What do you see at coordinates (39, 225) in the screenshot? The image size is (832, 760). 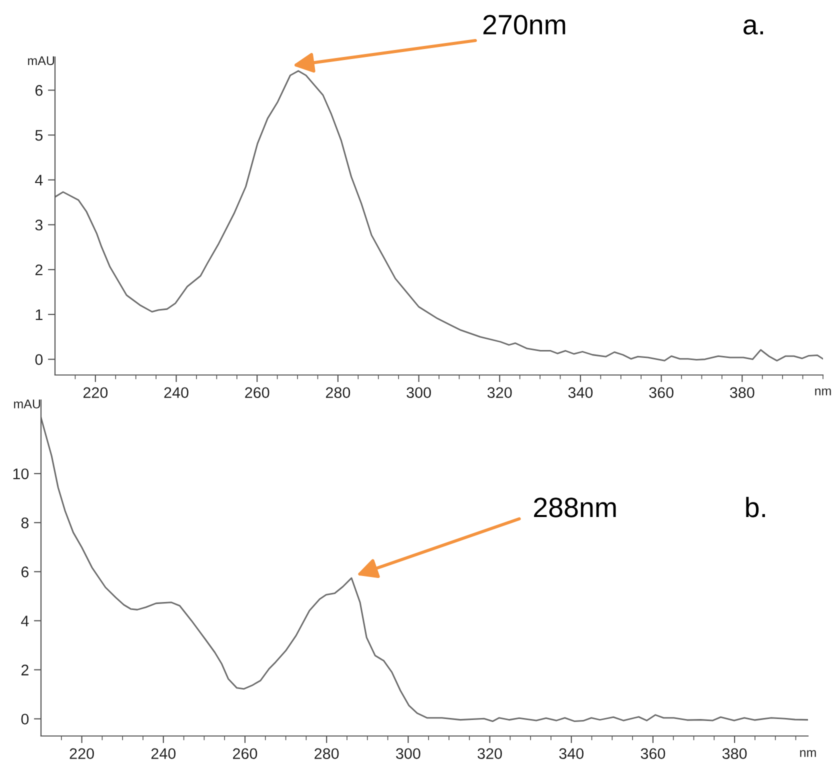 I see `y-tick-label: 3` at bounding box center [39, 225].